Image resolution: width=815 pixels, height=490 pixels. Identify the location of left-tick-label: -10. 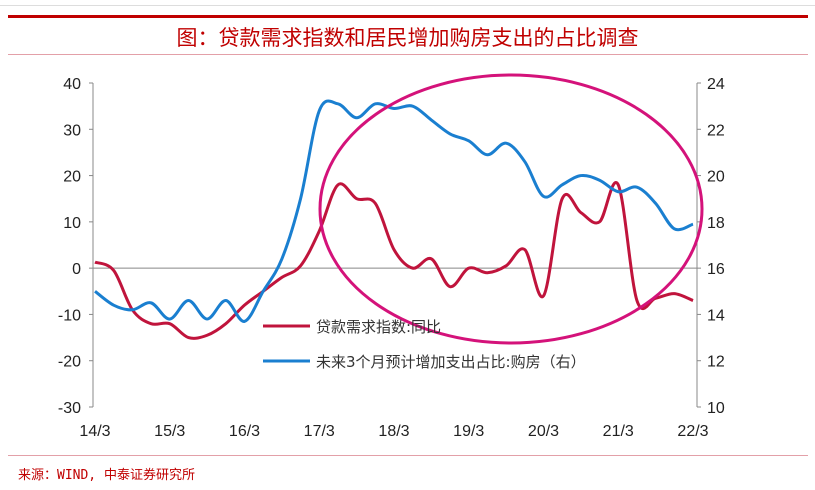
(69, 315).